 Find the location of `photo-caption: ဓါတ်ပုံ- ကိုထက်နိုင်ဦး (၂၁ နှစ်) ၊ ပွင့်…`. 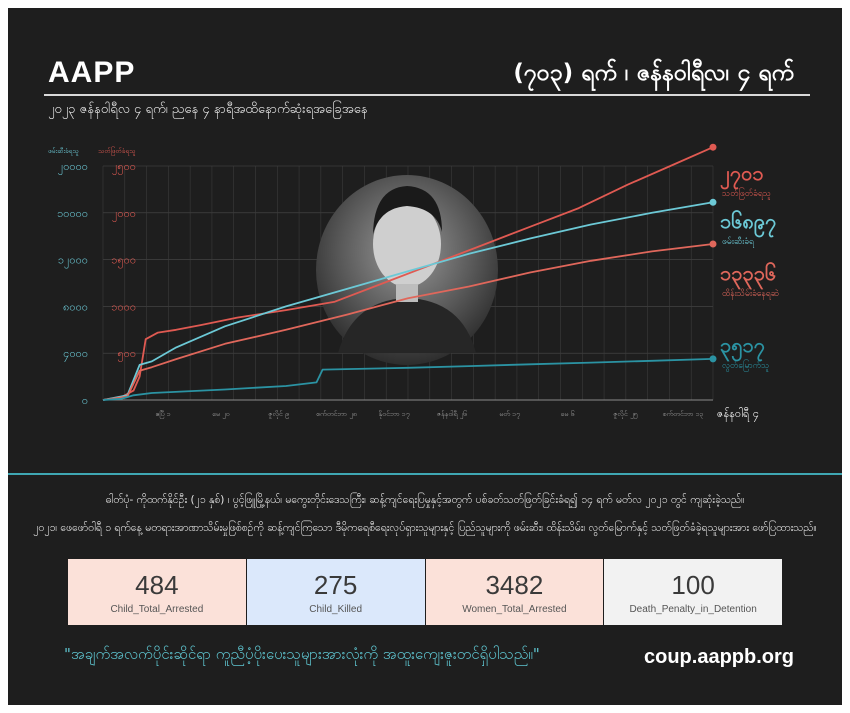

photo-caption: ဓါတ်ပုံ- ကိုထက်နိုင်ဦး (၂၁ နှစ်) ၊ ပွင့်… is located at coordinates (425, 500).